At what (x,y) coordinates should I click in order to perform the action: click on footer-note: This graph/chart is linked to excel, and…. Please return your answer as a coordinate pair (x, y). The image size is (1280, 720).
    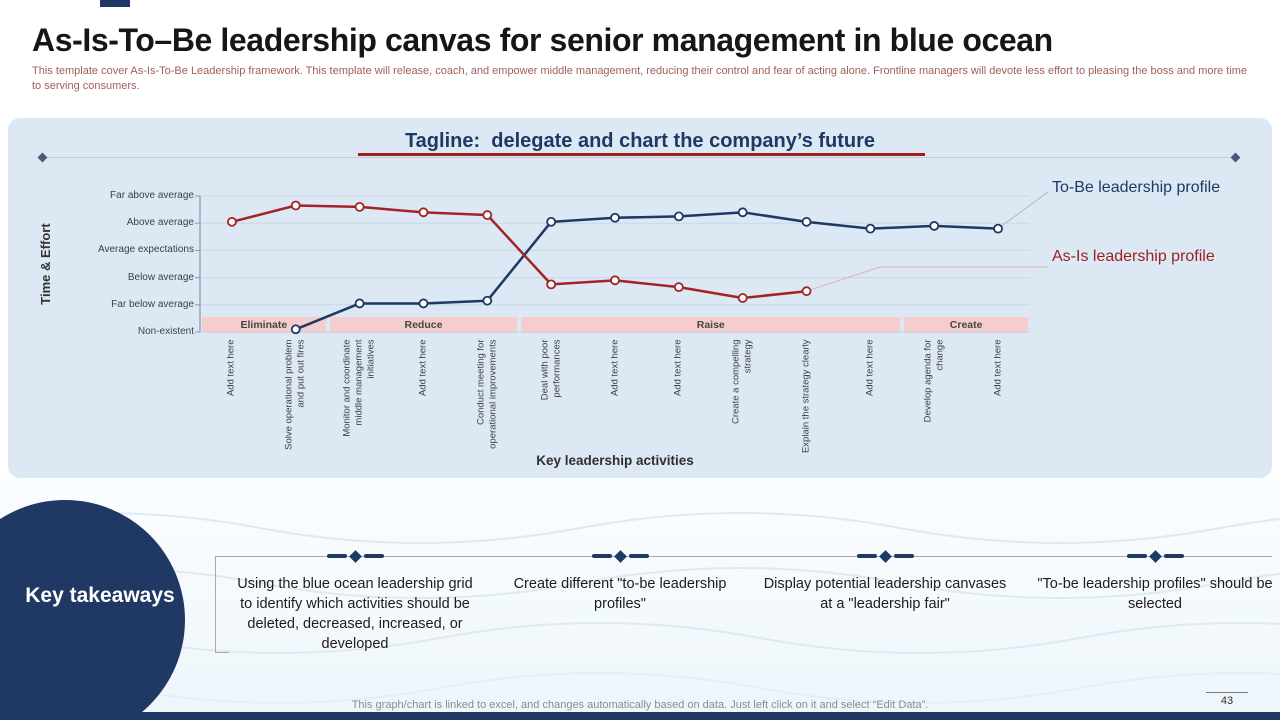
    Looking at the image, I should click on (640, 705).